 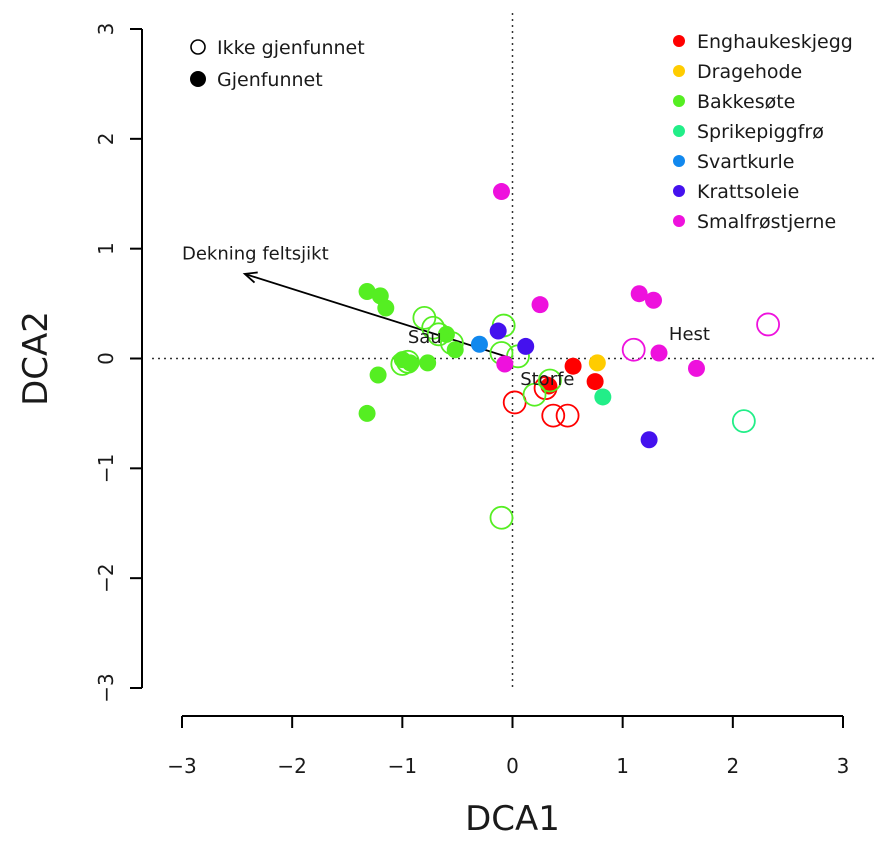 What do you see at coordinates (106, 138) in the screenshot?
I see `y-tick-label: 2` at bounding box center [106, 138].